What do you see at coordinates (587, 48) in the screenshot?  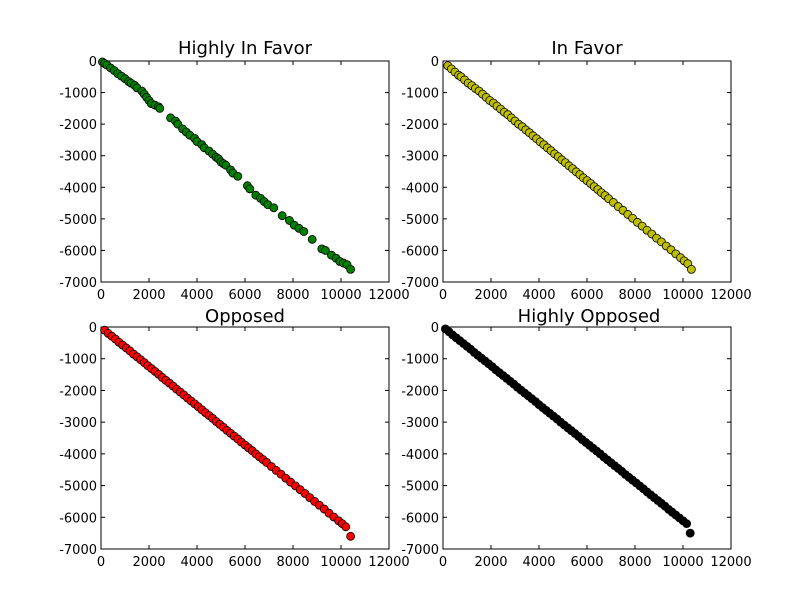 I see `subplot-title: In Favor` at bounding box center [587, 48].